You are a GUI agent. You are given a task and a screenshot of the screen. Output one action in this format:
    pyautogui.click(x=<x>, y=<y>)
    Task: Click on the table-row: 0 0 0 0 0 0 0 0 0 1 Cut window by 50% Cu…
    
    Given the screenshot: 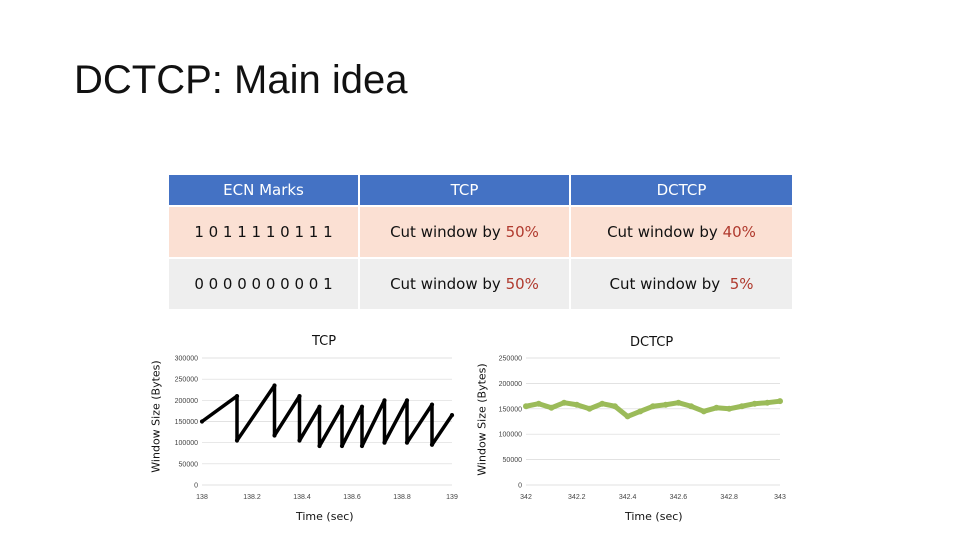 What is the action you would take?
    pyautogui.click(x=480, y=283)
    